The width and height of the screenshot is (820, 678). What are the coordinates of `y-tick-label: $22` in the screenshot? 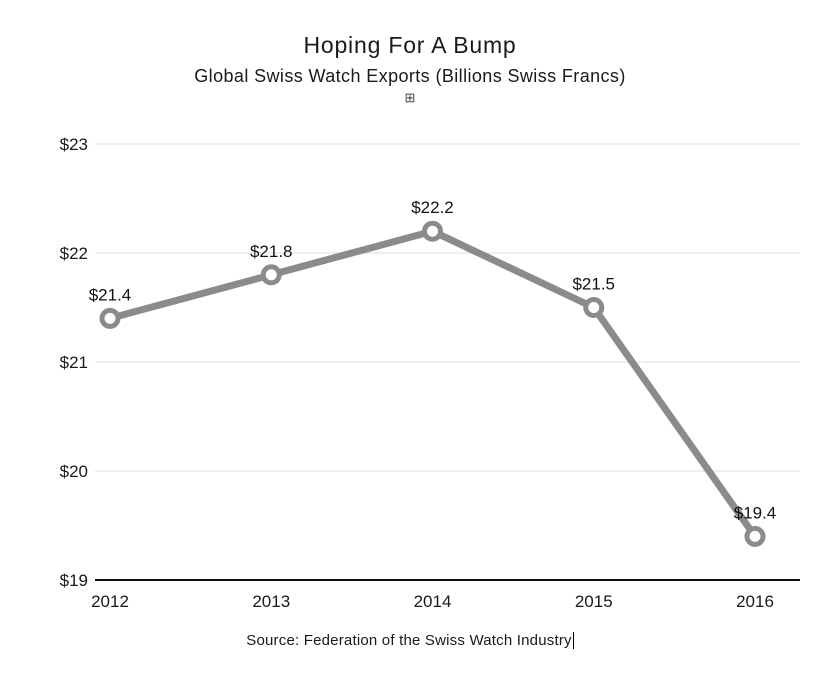 It's located at (74, 253).